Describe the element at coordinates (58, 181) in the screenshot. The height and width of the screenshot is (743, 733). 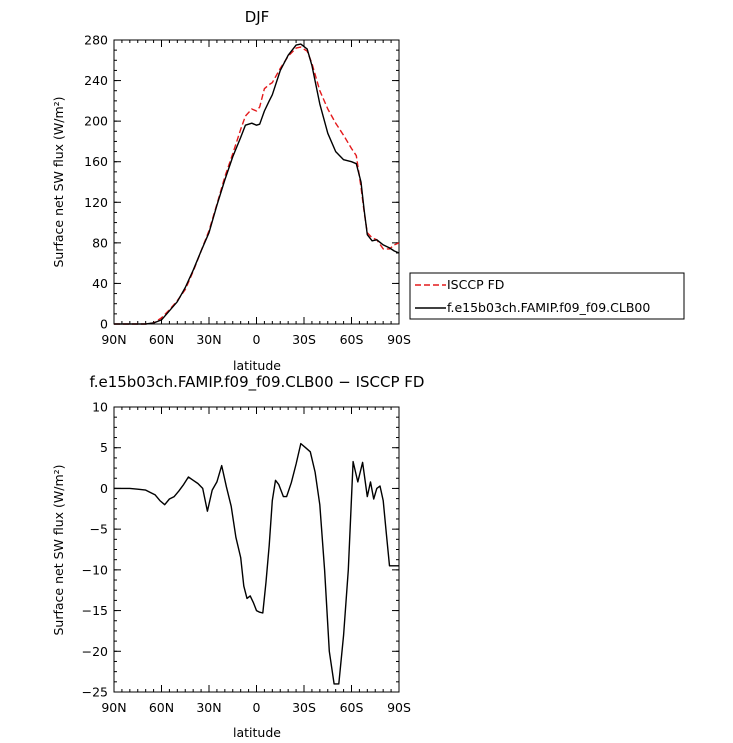
I see `y-axis-label-top: Surface net SW flux (W/m²)` at that location.